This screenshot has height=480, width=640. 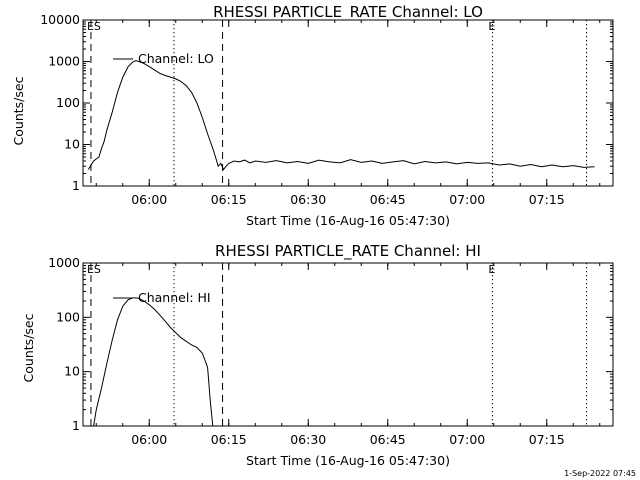 What do you see at coordinates (348, 460) in the screenshot?
I see `panel-hi-xlabel: Start Time (16-Aug-16 05:47:30)` at bounding box center [348, 460].